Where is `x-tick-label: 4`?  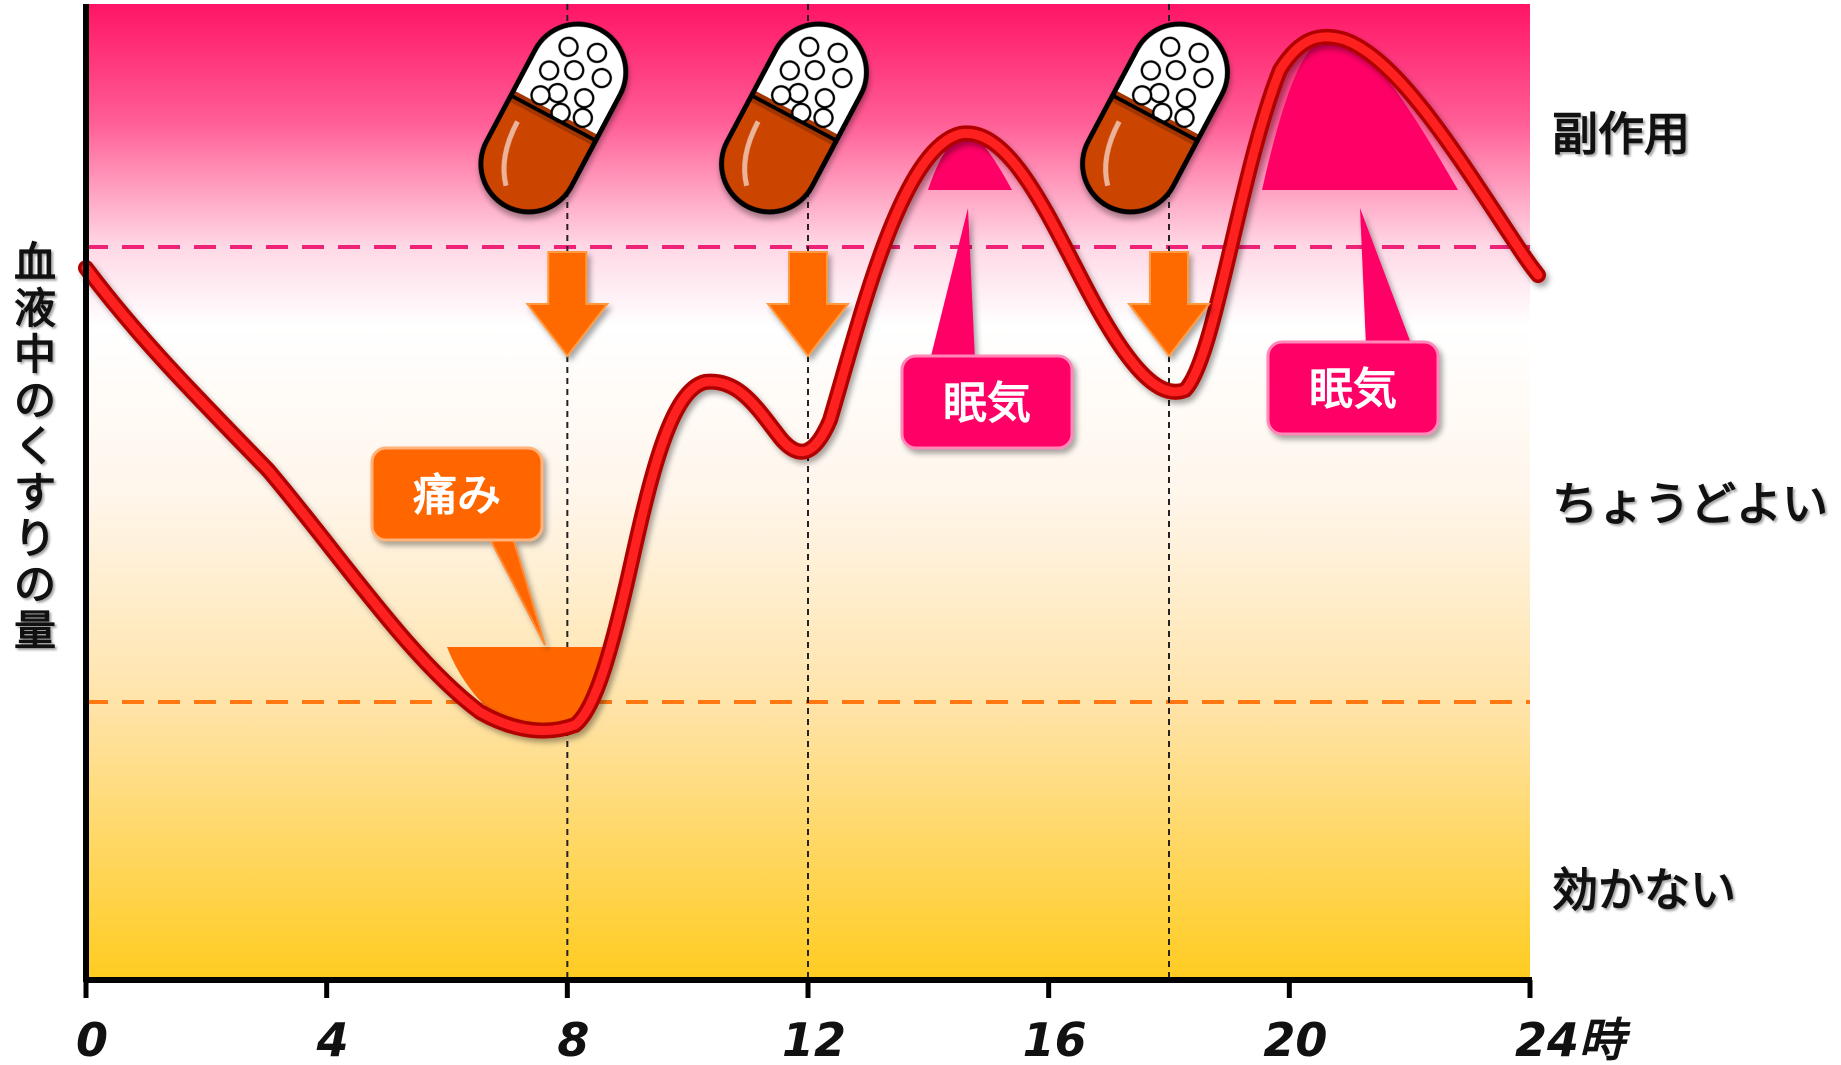 x-tick-label: 4 is located at coordinates (332, 1037).